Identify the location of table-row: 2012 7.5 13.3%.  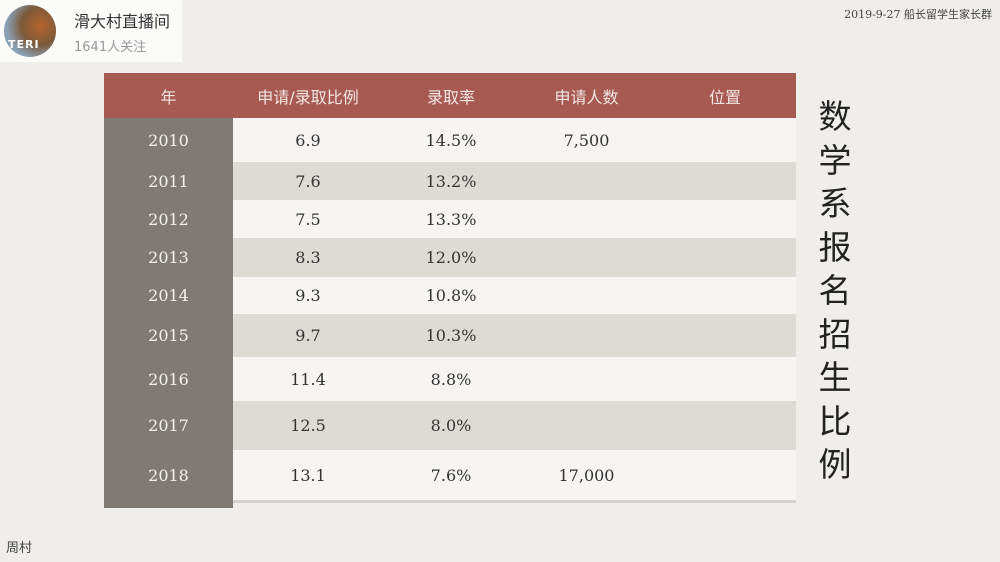
(450, 219).